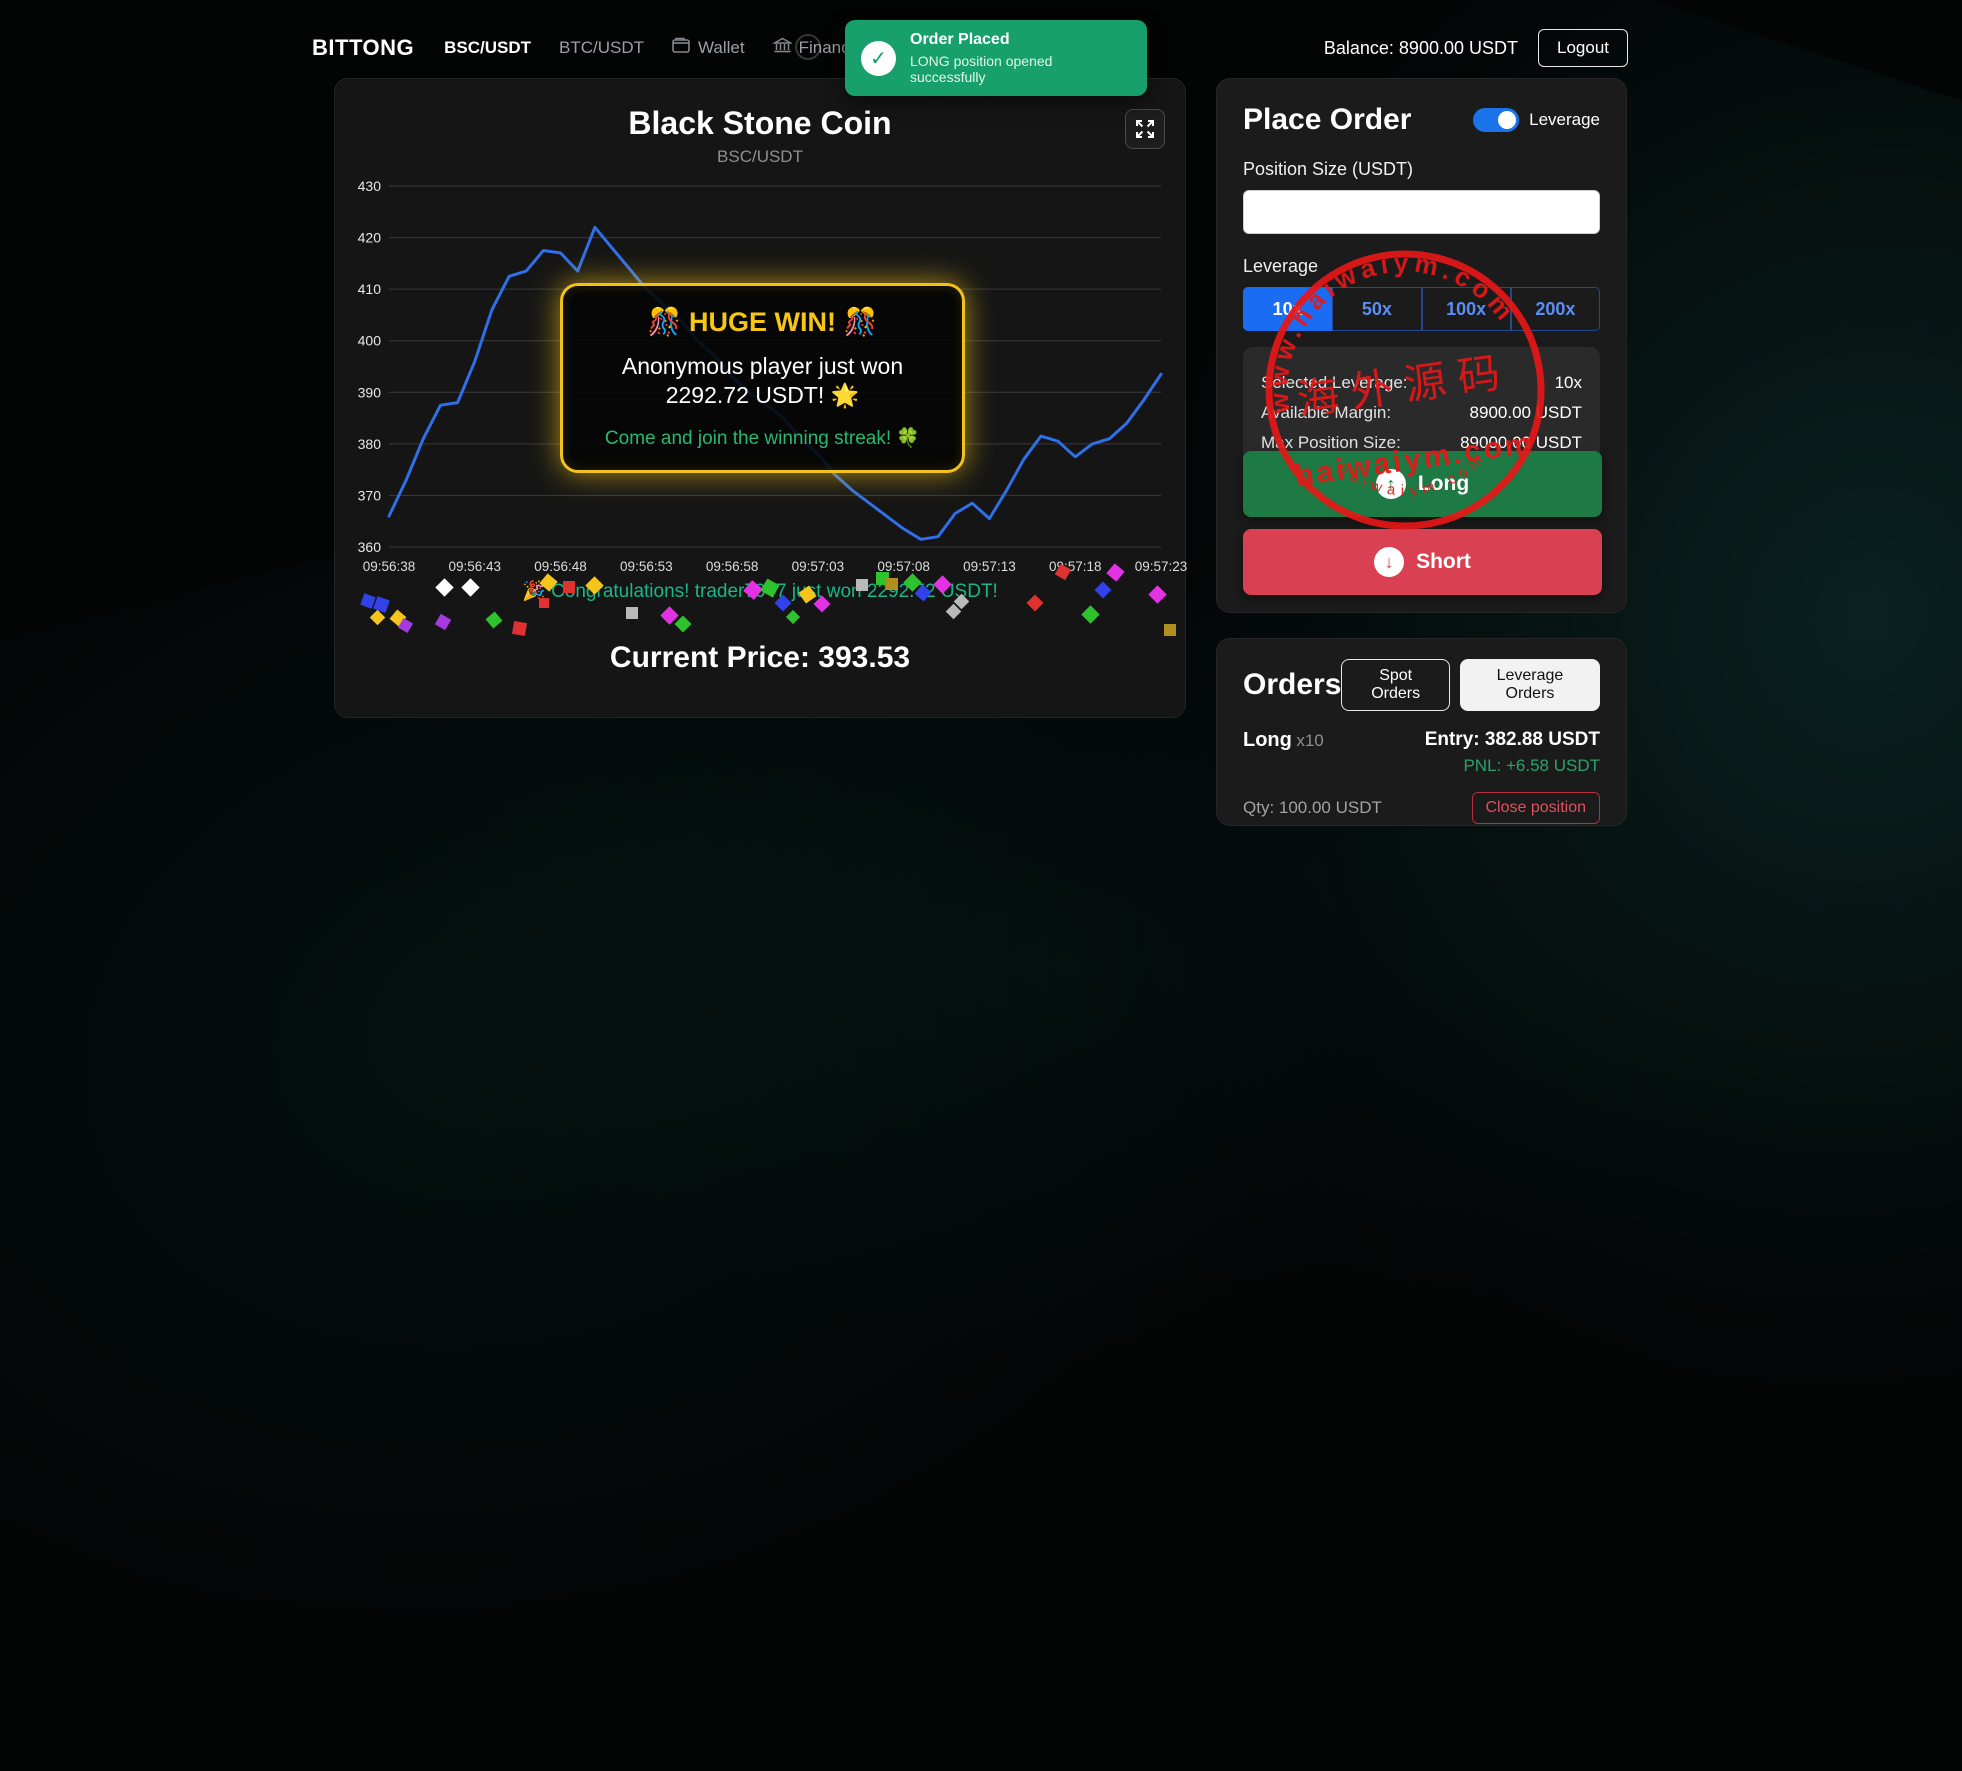  I want to click on close-position-button: Close position, so click(1536, 808).